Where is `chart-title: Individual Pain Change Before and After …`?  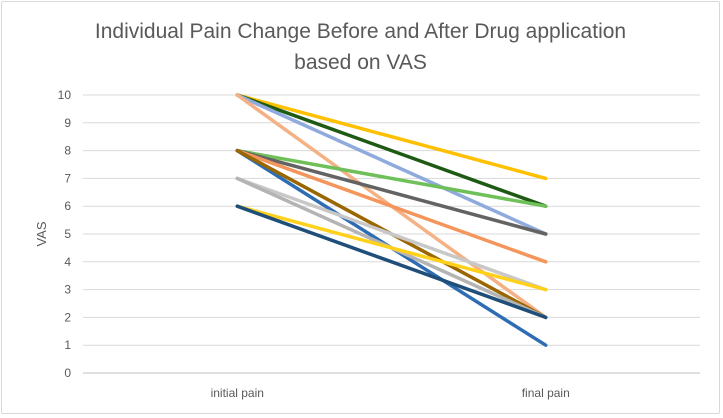 chart-title: Individual Pain Change Before and After … is located at coordinates (360, 47).